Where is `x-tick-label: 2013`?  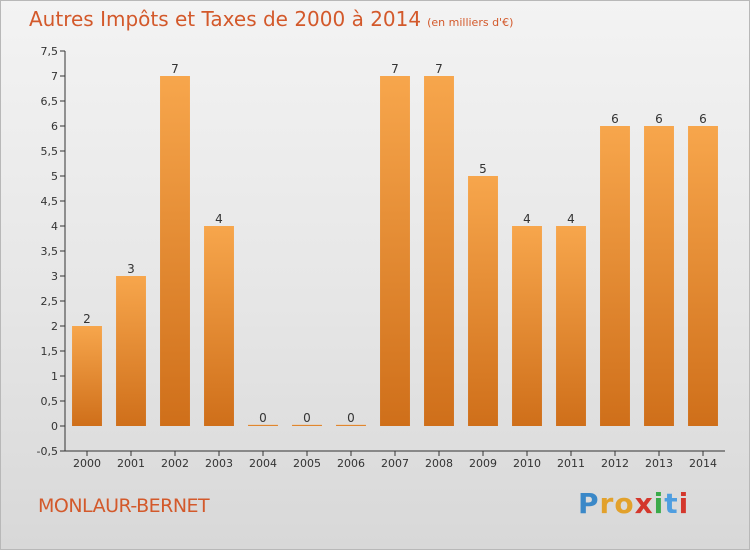 x-tick-label: 2013 is located at coordinates (659, 463).